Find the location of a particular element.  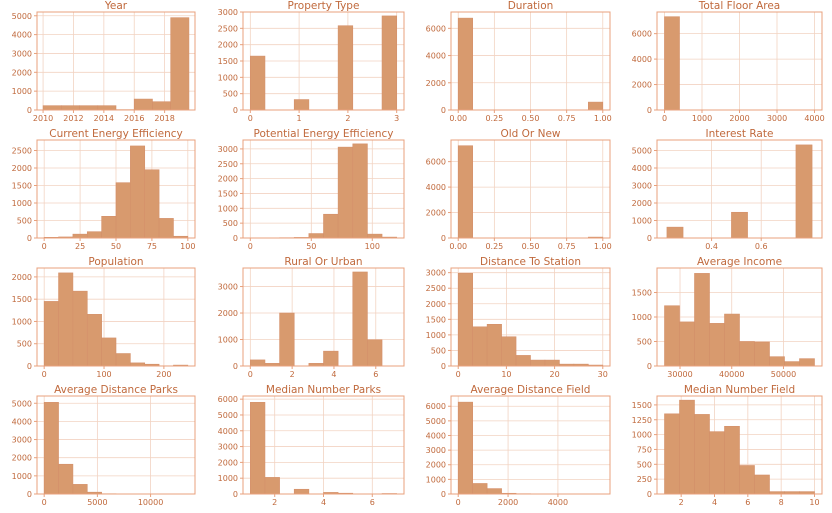

x-tick-label: 1.00 is located at coordinates (603, 246).